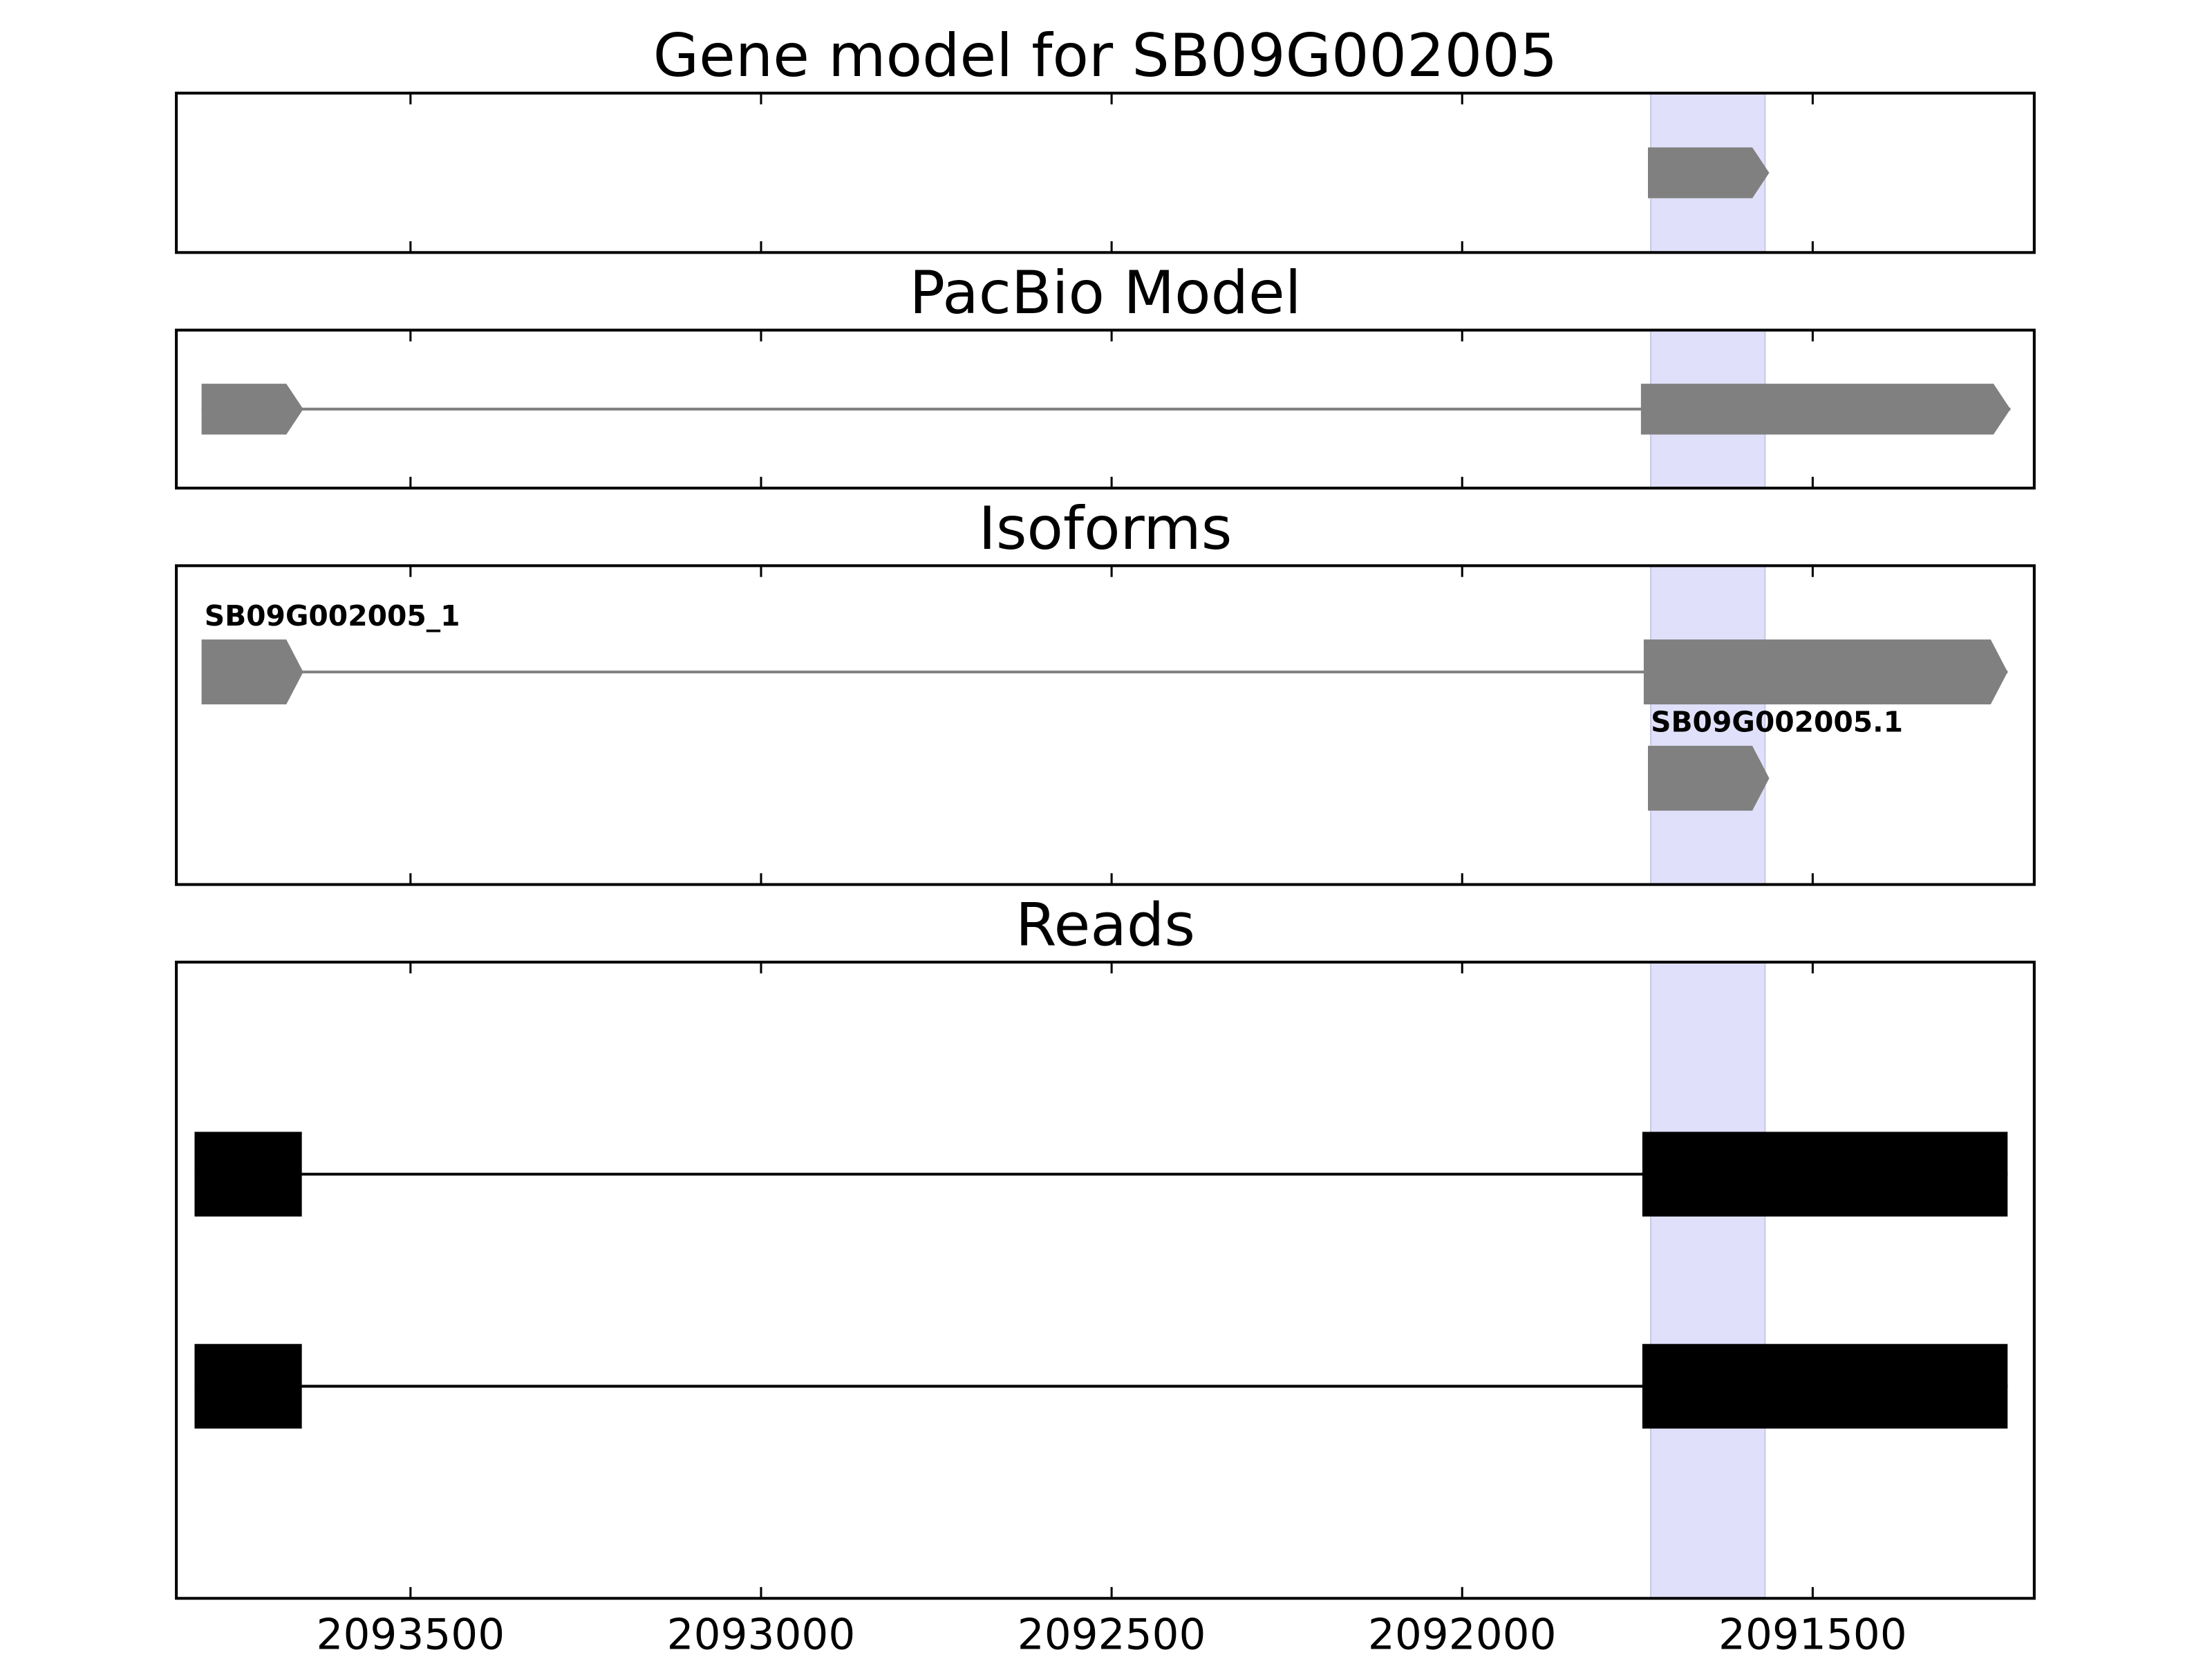  What do you see at coordinates (332, 615) in the screenshot?
I see `isoform-label: SB09G002005_1` at bounding box center [332, 615].